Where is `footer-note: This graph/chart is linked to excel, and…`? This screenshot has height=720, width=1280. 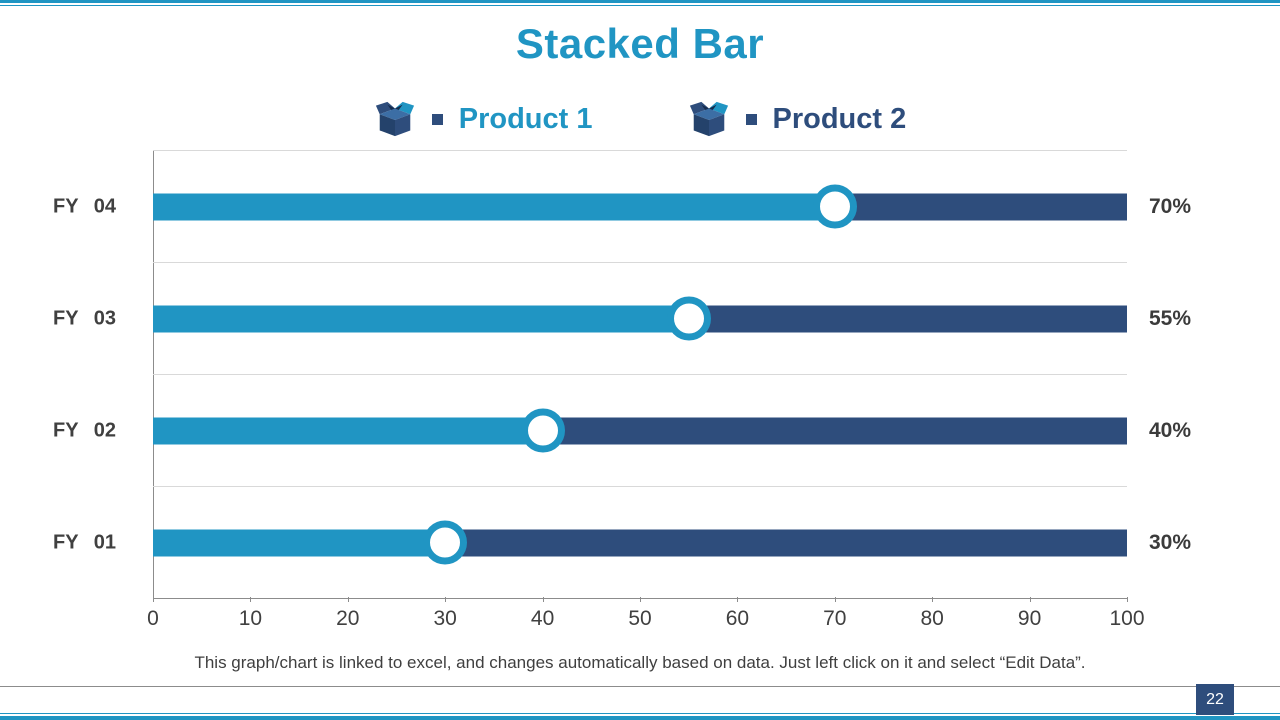
footer-note: This graph/chart is linked to excel, and… is located at coordinates (640, 662).